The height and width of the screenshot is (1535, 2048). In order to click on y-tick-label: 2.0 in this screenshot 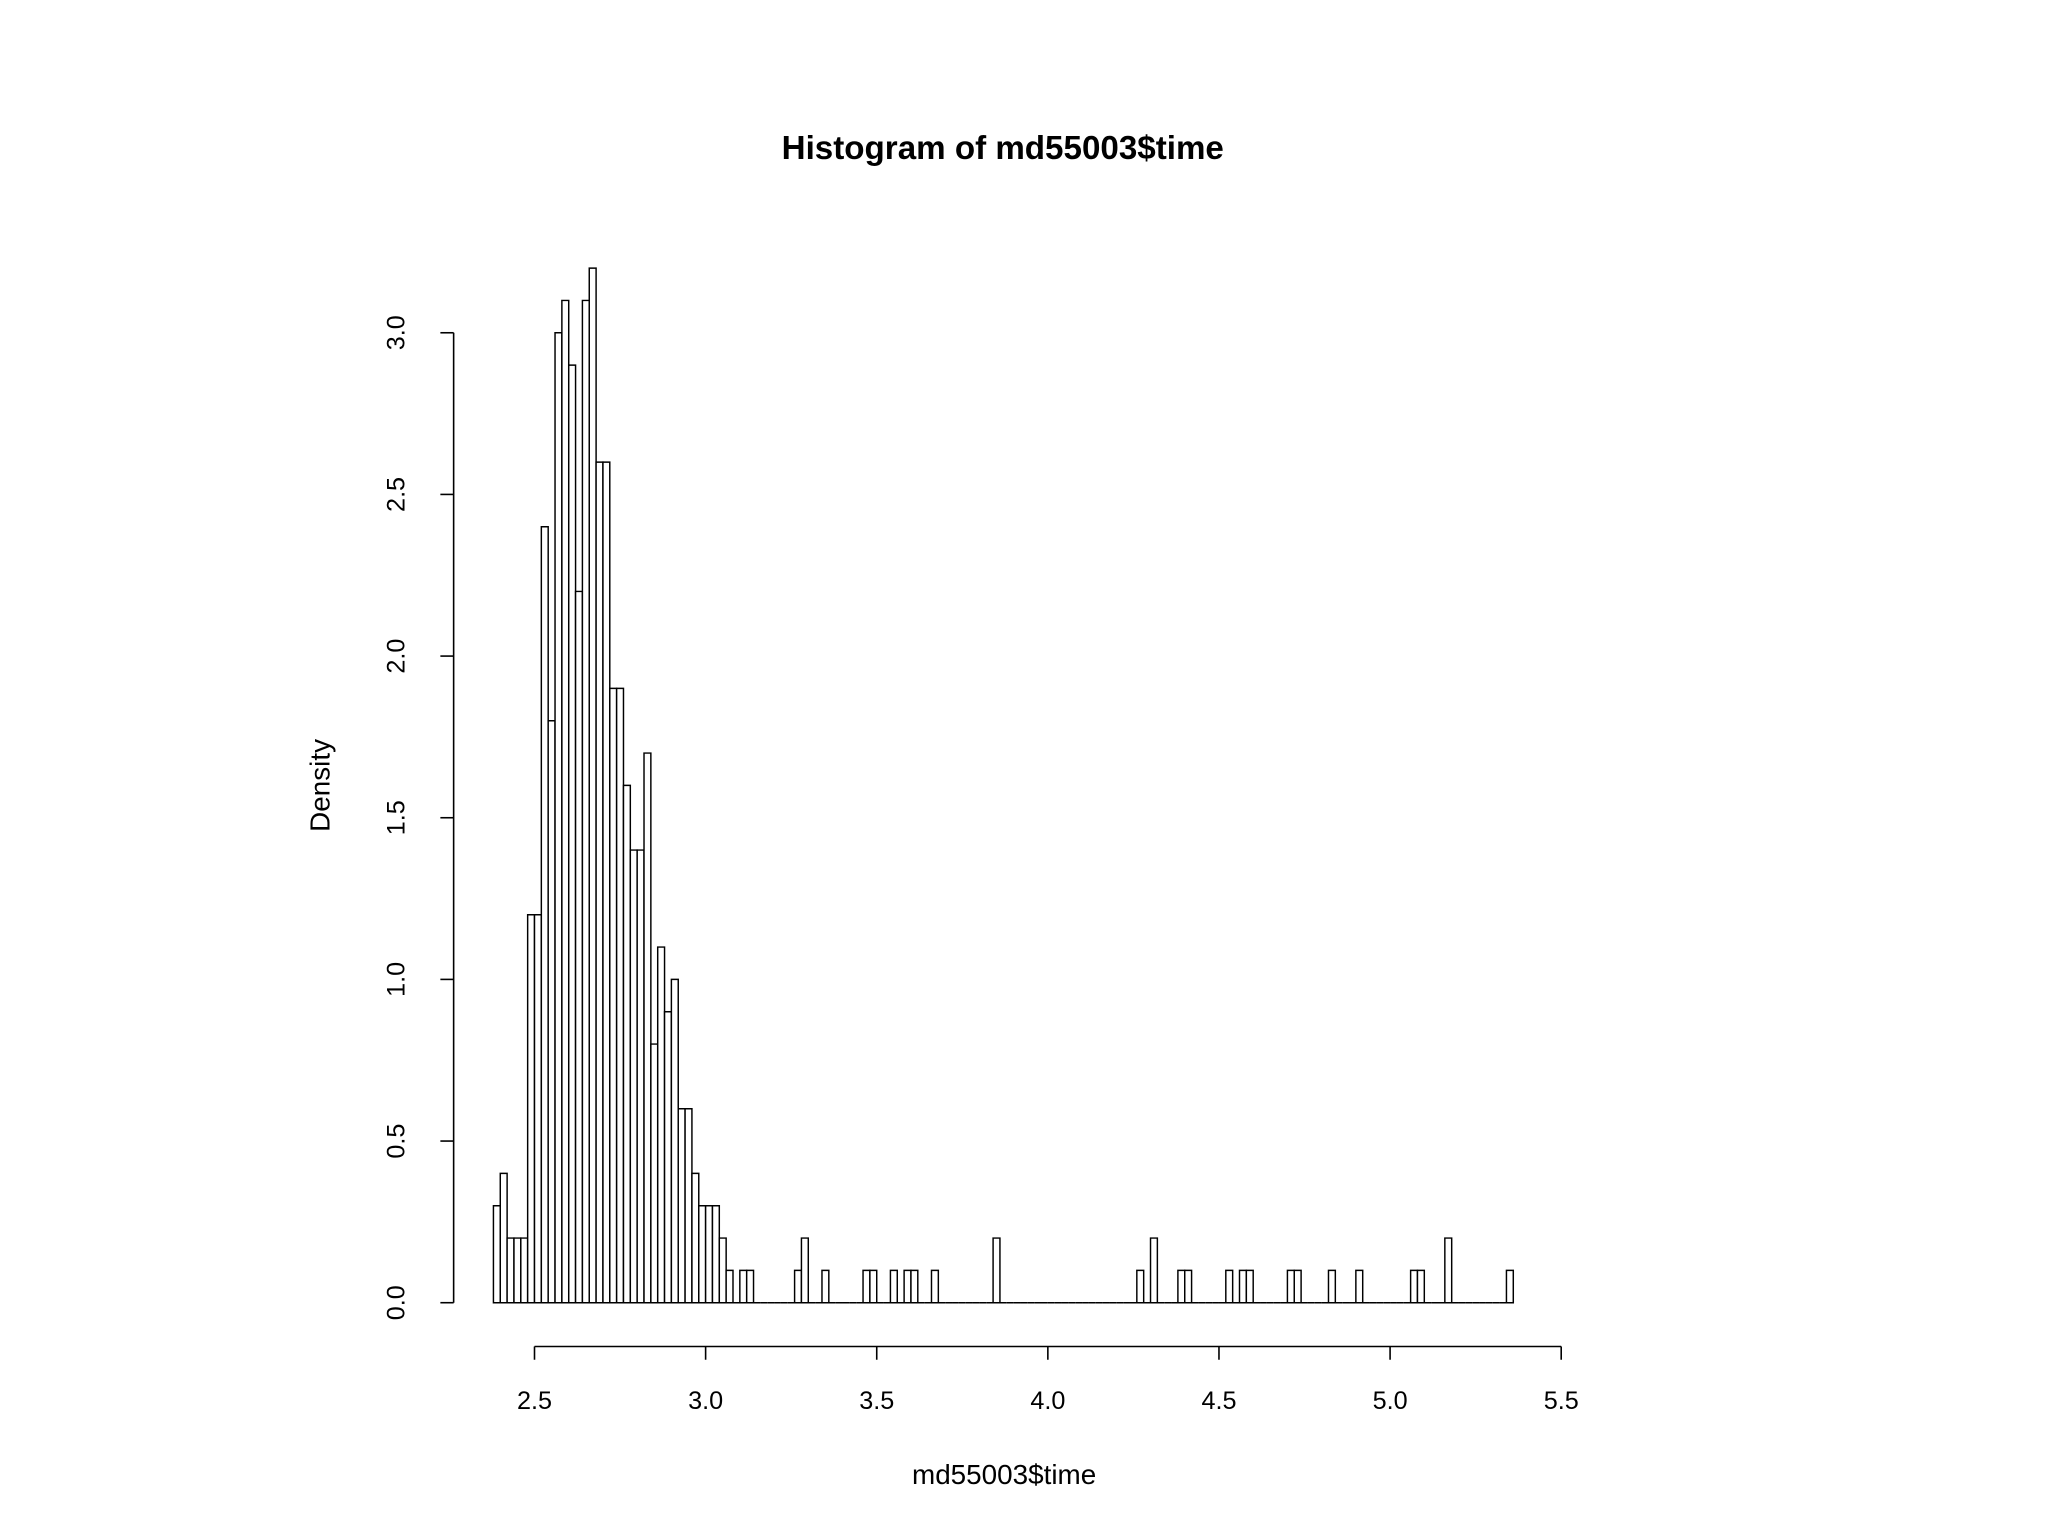, I will do `click(397, 656)`.